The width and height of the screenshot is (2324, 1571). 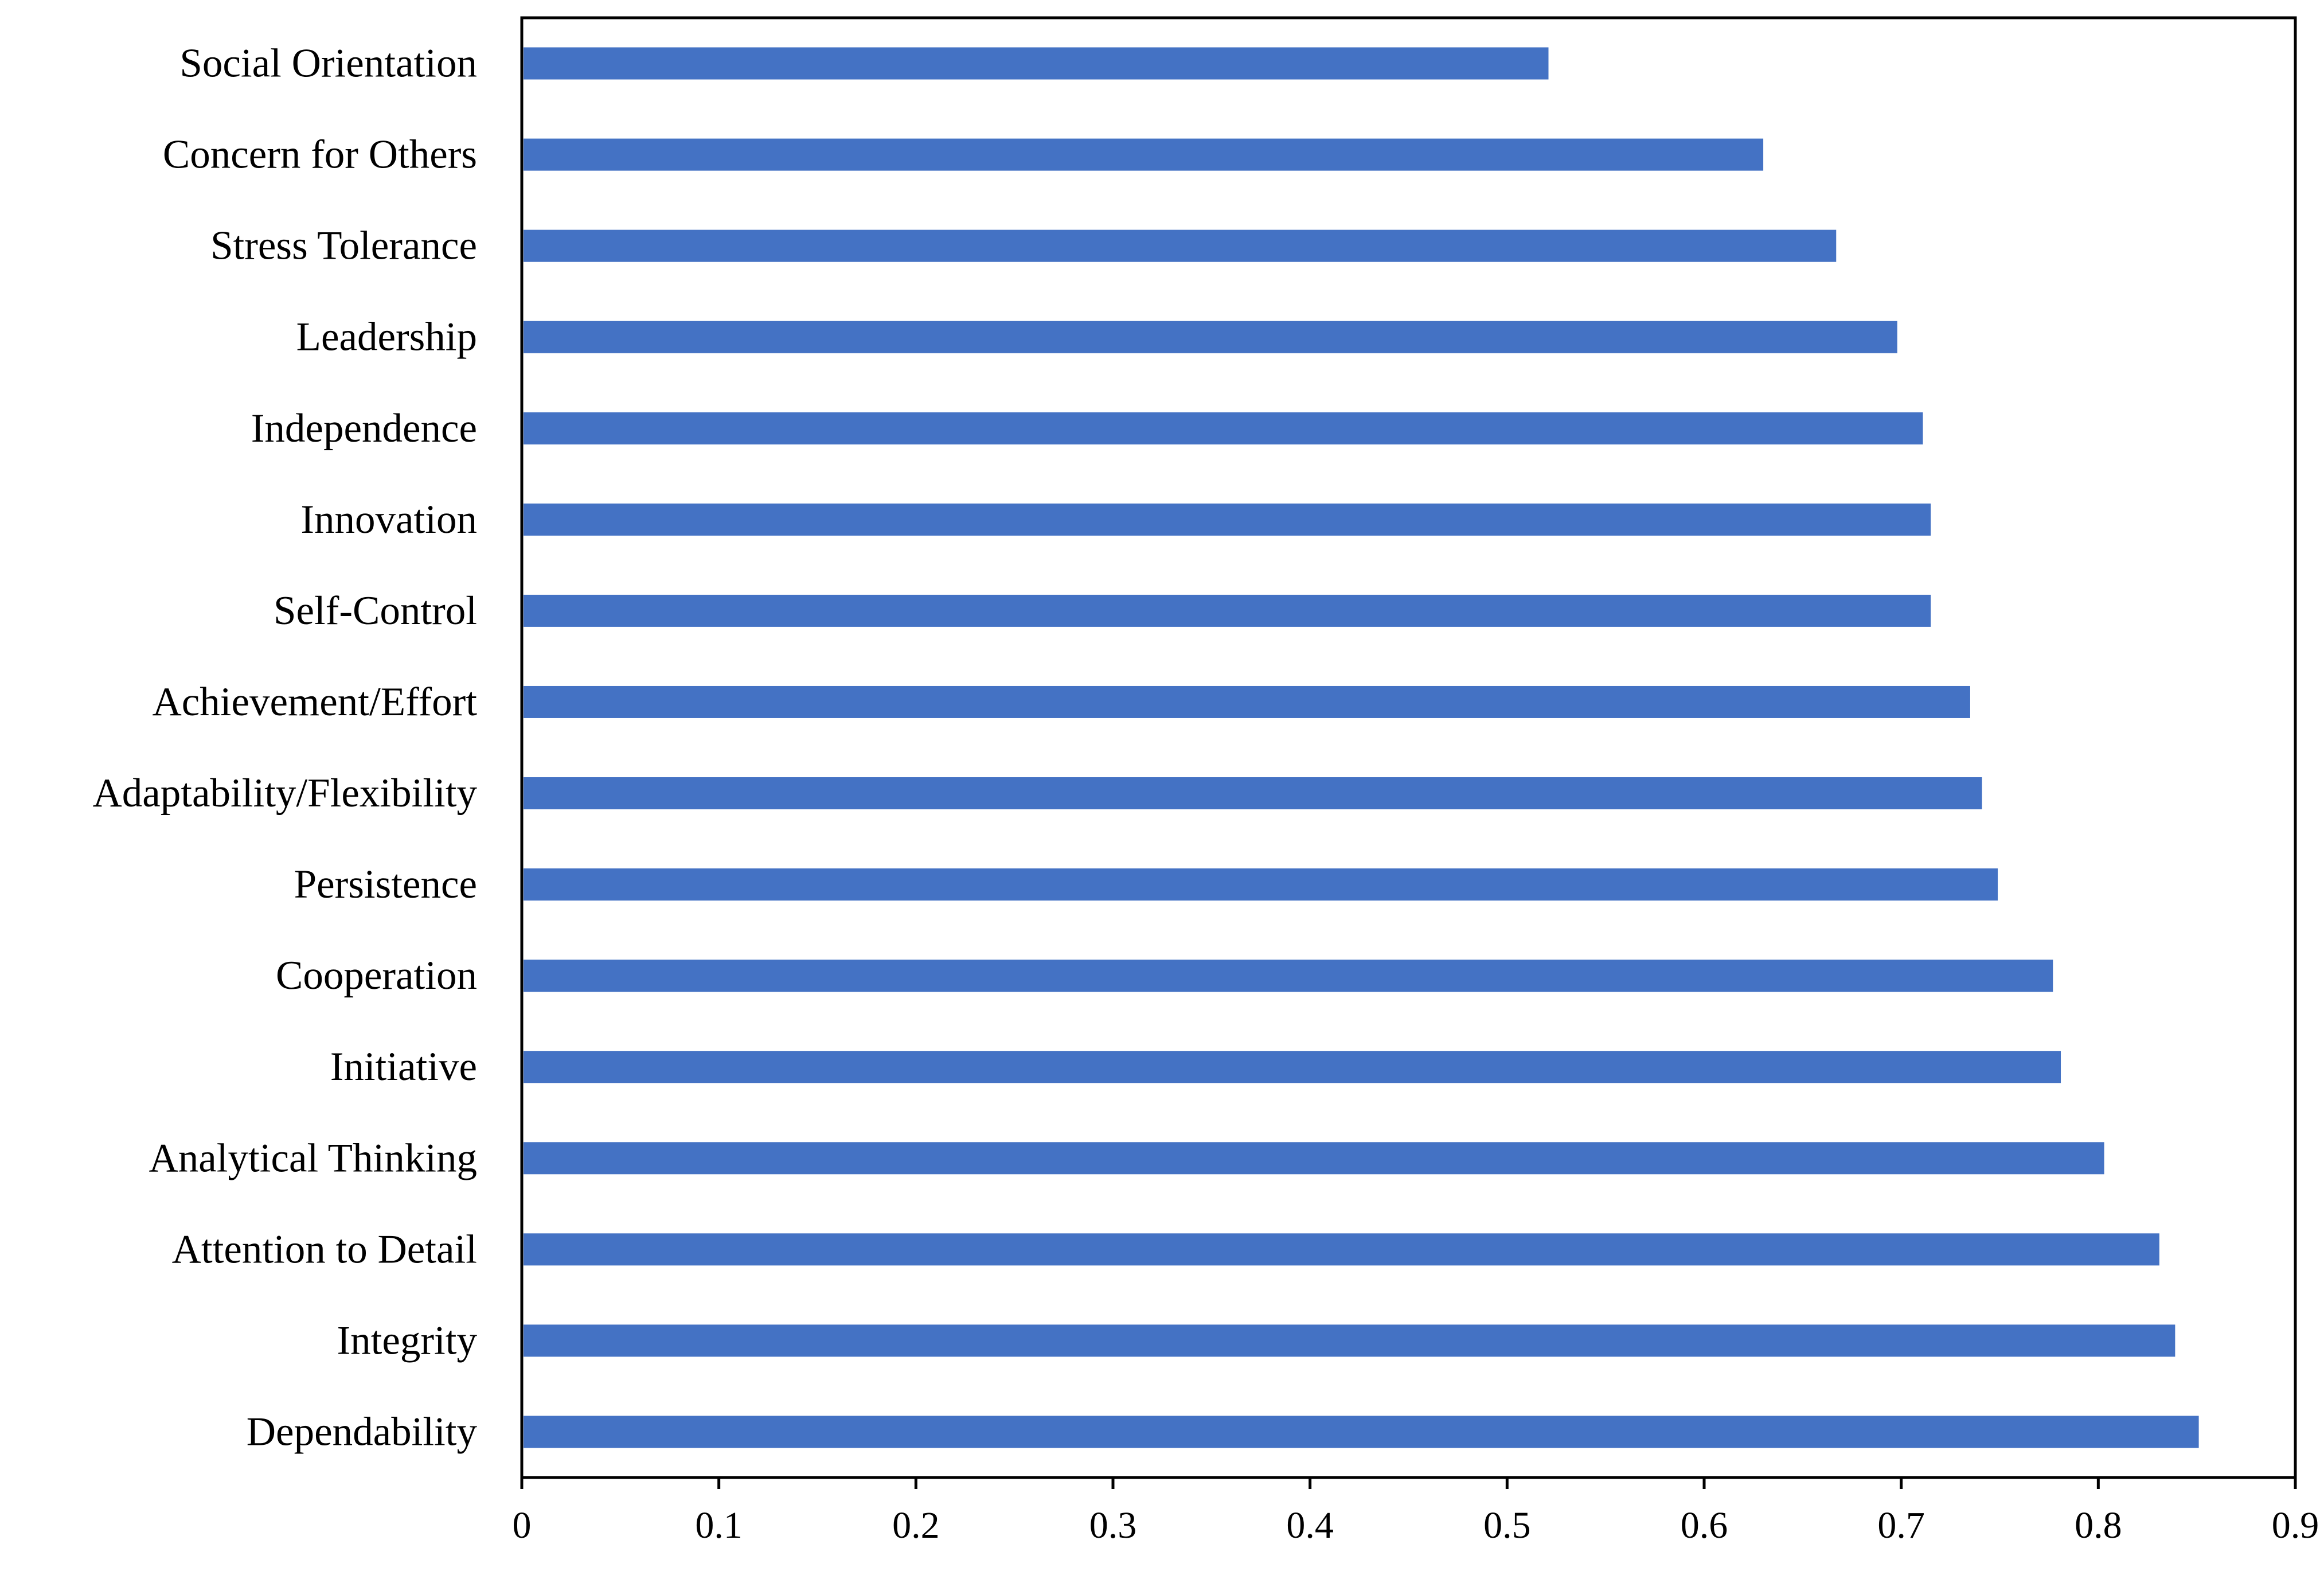 I want to click on category-label: Adaptability/Flexibility, so click(x=284, y=793).